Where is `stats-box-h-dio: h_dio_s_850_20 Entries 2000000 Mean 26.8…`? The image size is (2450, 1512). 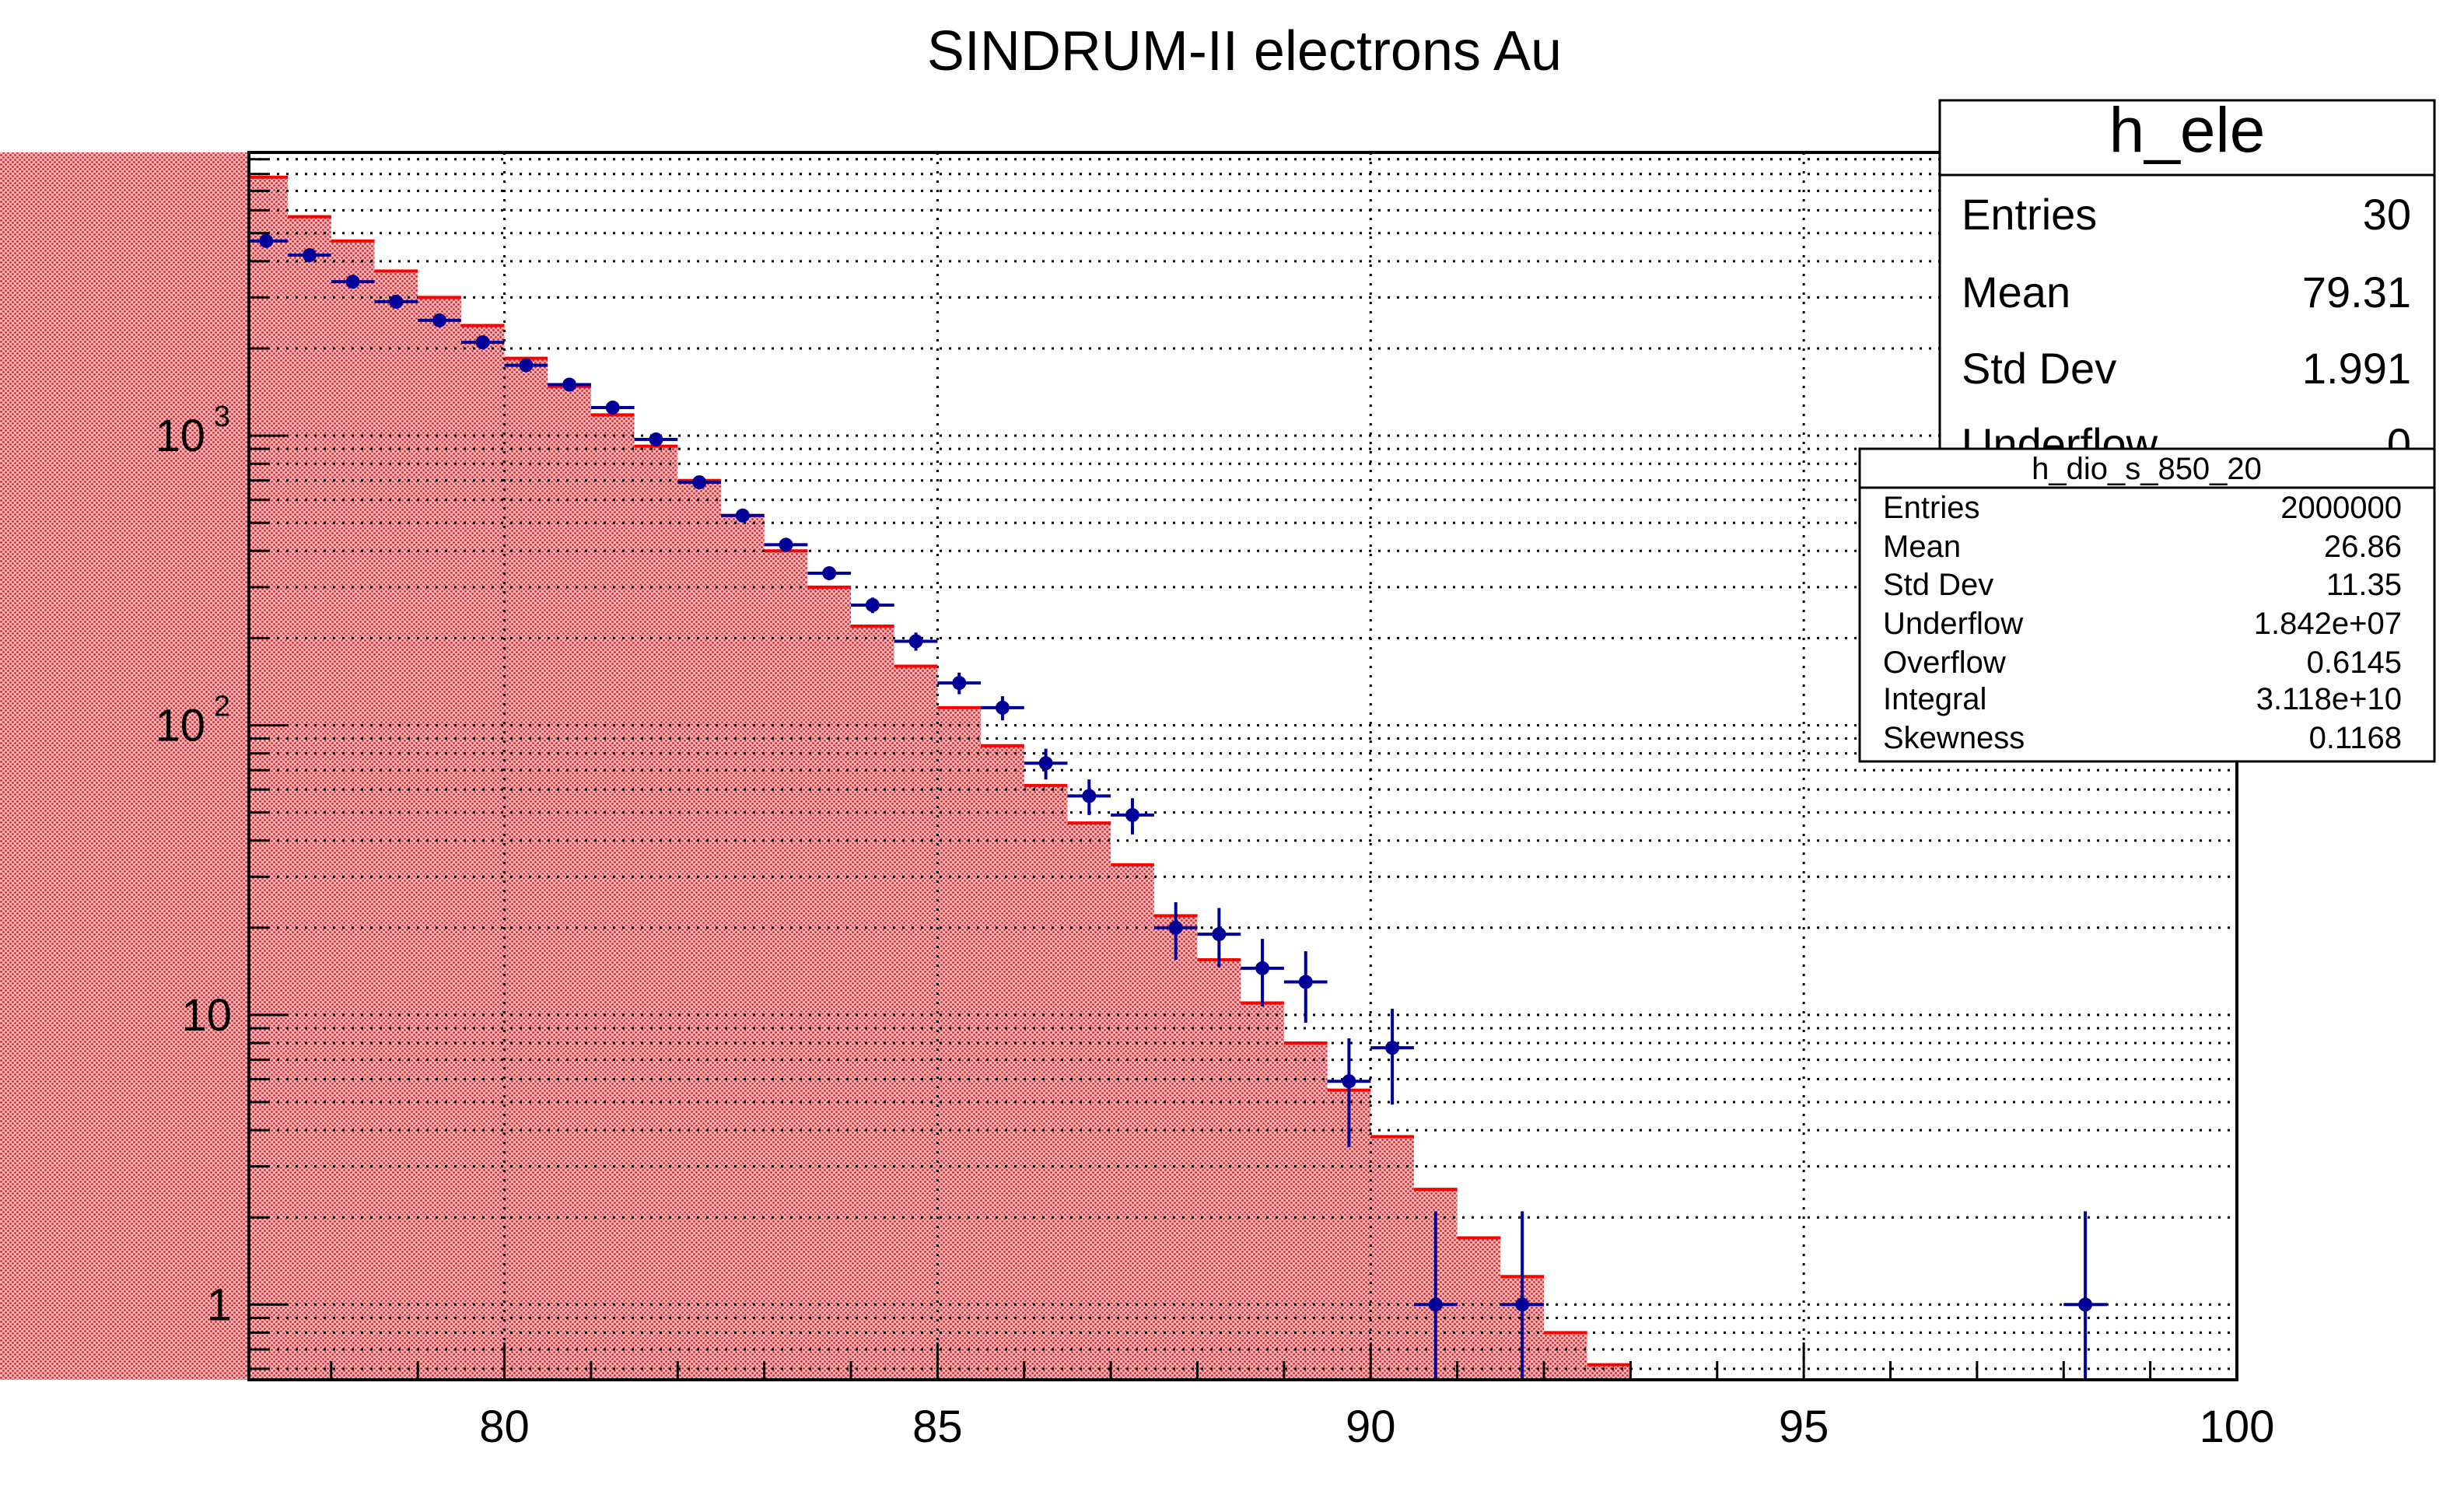 stats-box-h-dio: h_dio_s_850_20 Entries 2000000 Mean 26.8… is located at coordinates (2147, 605).